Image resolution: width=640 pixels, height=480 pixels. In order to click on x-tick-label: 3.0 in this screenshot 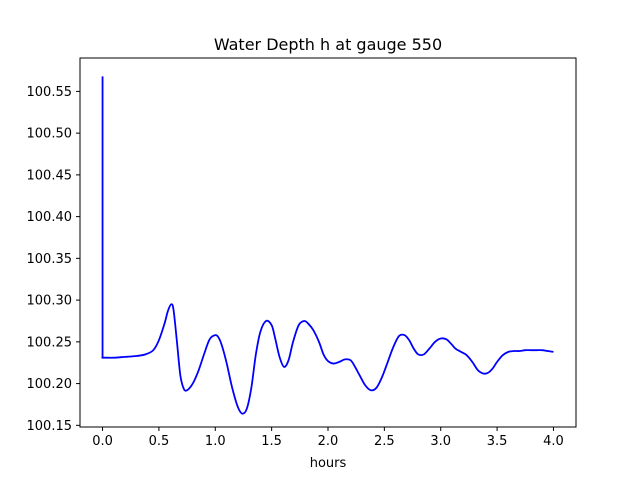, I will do `click(440, 441)`.